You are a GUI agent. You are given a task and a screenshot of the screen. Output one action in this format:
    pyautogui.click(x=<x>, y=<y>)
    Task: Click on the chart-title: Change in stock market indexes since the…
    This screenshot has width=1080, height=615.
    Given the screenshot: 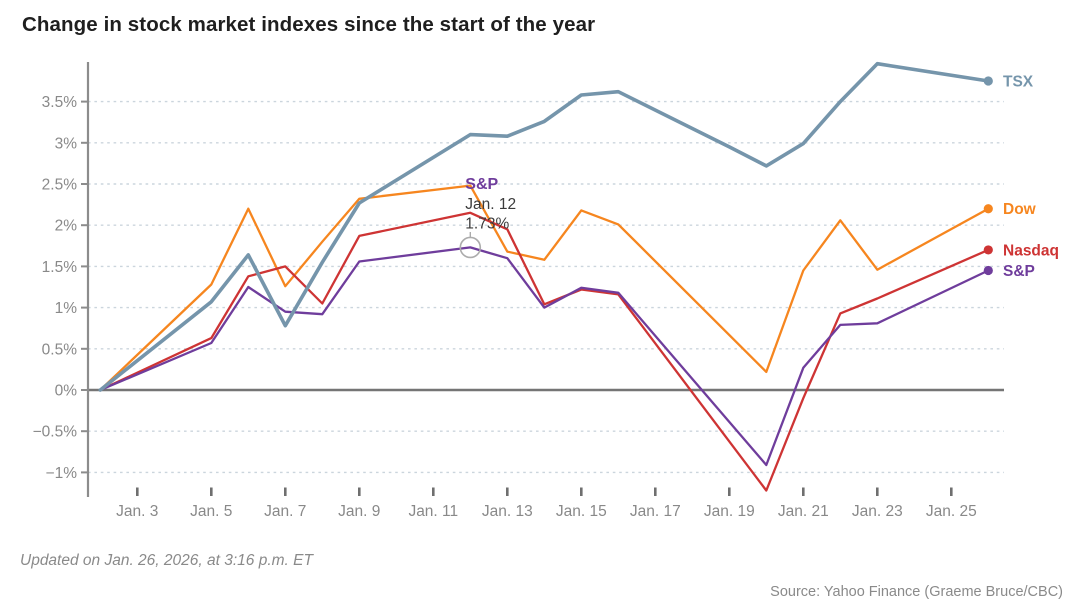 What is the action you would take?
    pyautogui.click(x=309, y=24)
    